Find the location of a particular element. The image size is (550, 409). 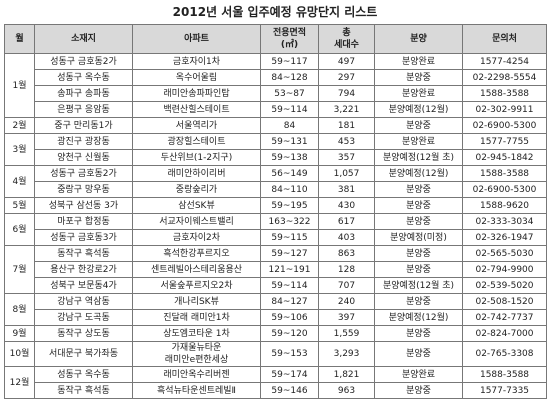

column-header: 소재지 is located at coordinates (83, 39).